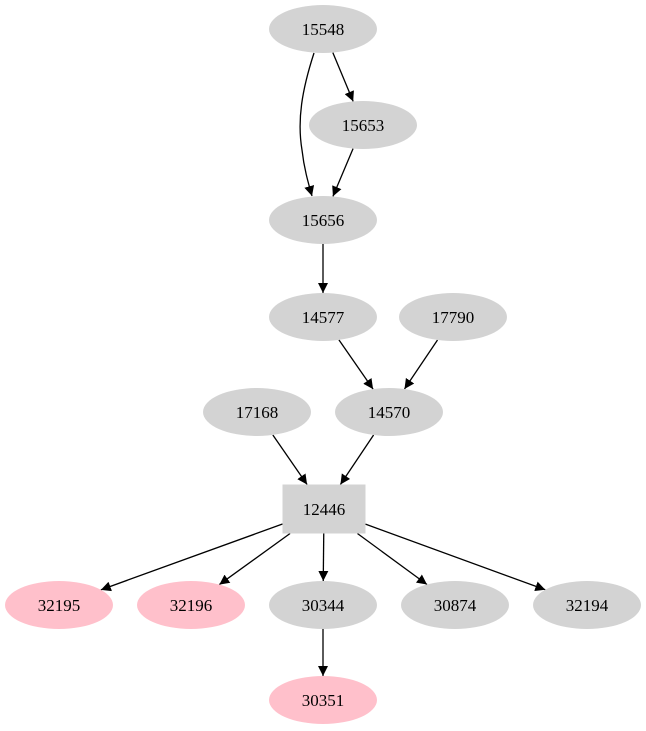 The height and width of the screenshot is (731, 646). I want to click on node-label: 17790, so click(453, 317).